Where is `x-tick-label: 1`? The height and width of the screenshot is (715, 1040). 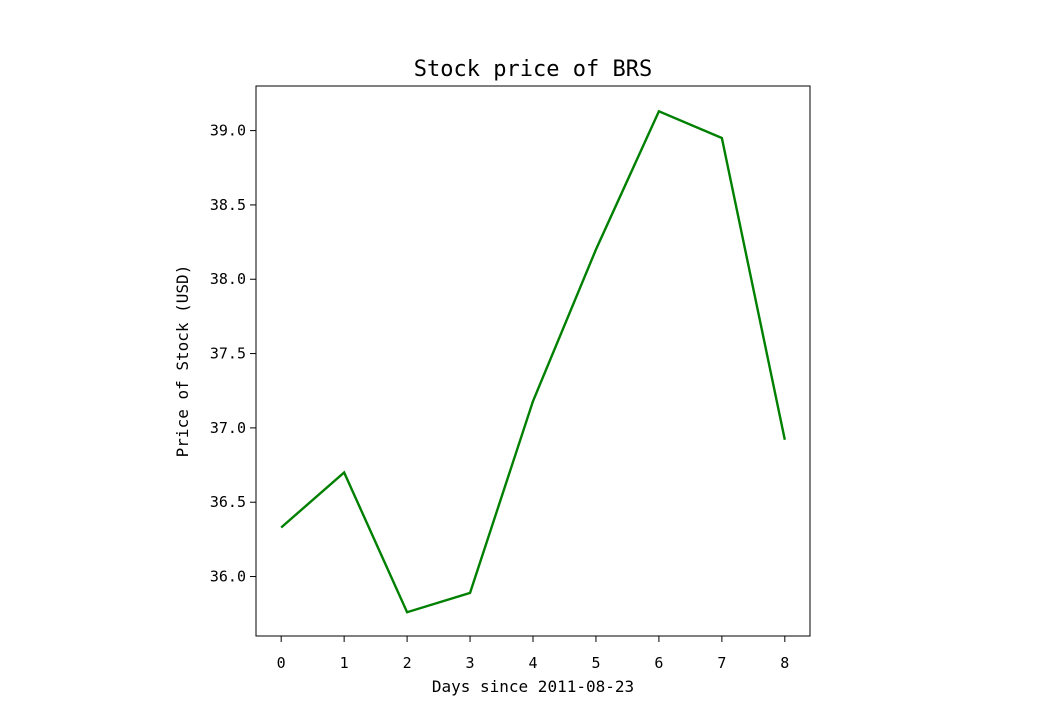 x-tick-label: 1 is located at coordinates (344, 663).